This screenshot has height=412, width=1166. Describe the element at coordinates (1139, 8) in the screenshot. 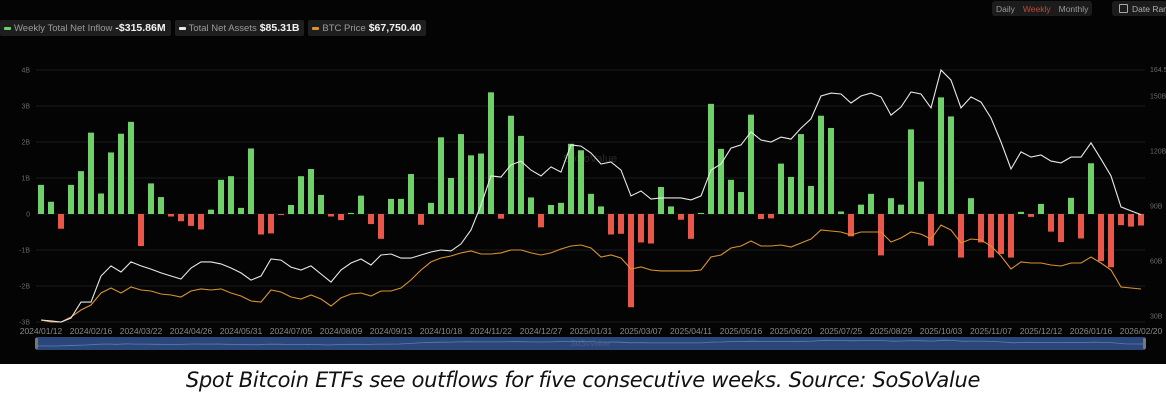

I see `date-range-button: Date Range` at that location.